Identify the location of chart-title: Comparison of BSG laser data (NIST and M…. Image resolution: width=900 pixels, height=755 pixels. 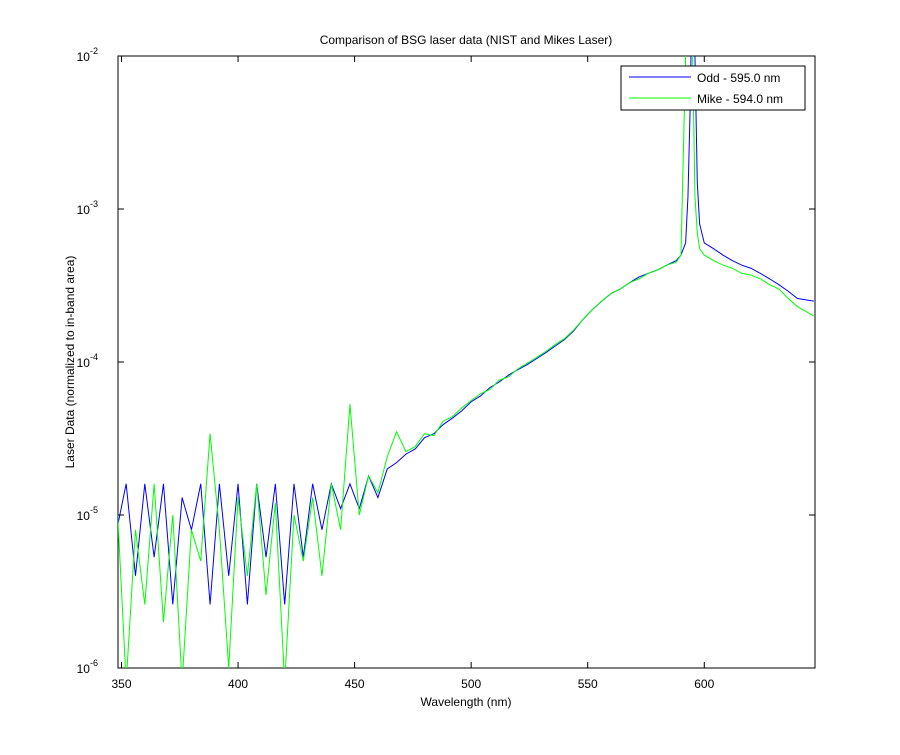
(466, 40).